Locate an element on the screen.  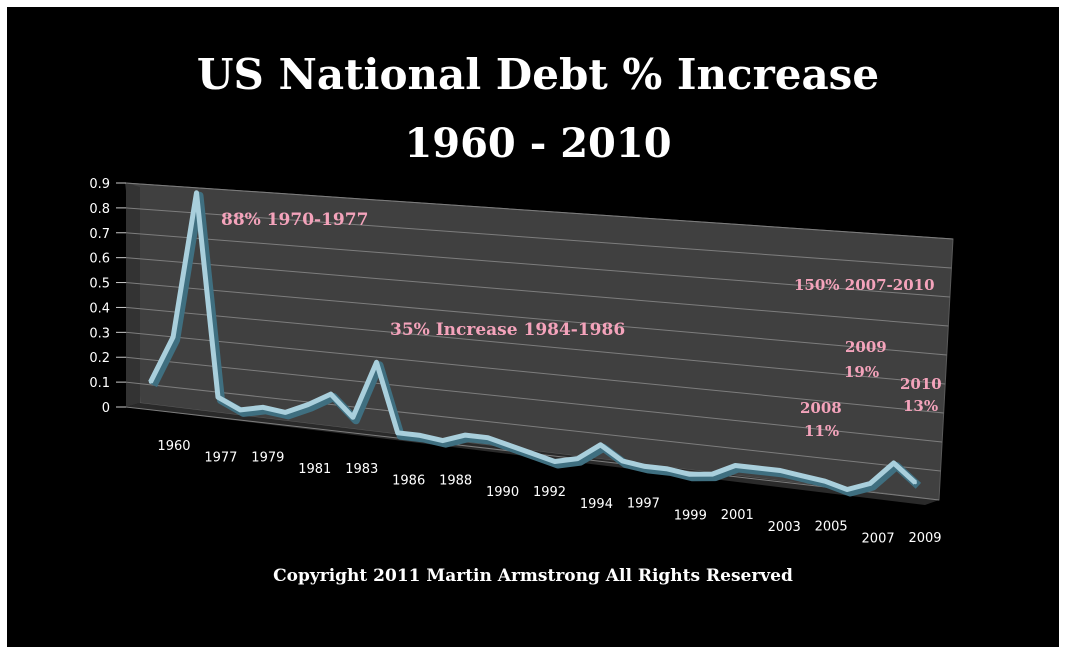
x-tick-label: 2003 is located at coordinates (784, 527).